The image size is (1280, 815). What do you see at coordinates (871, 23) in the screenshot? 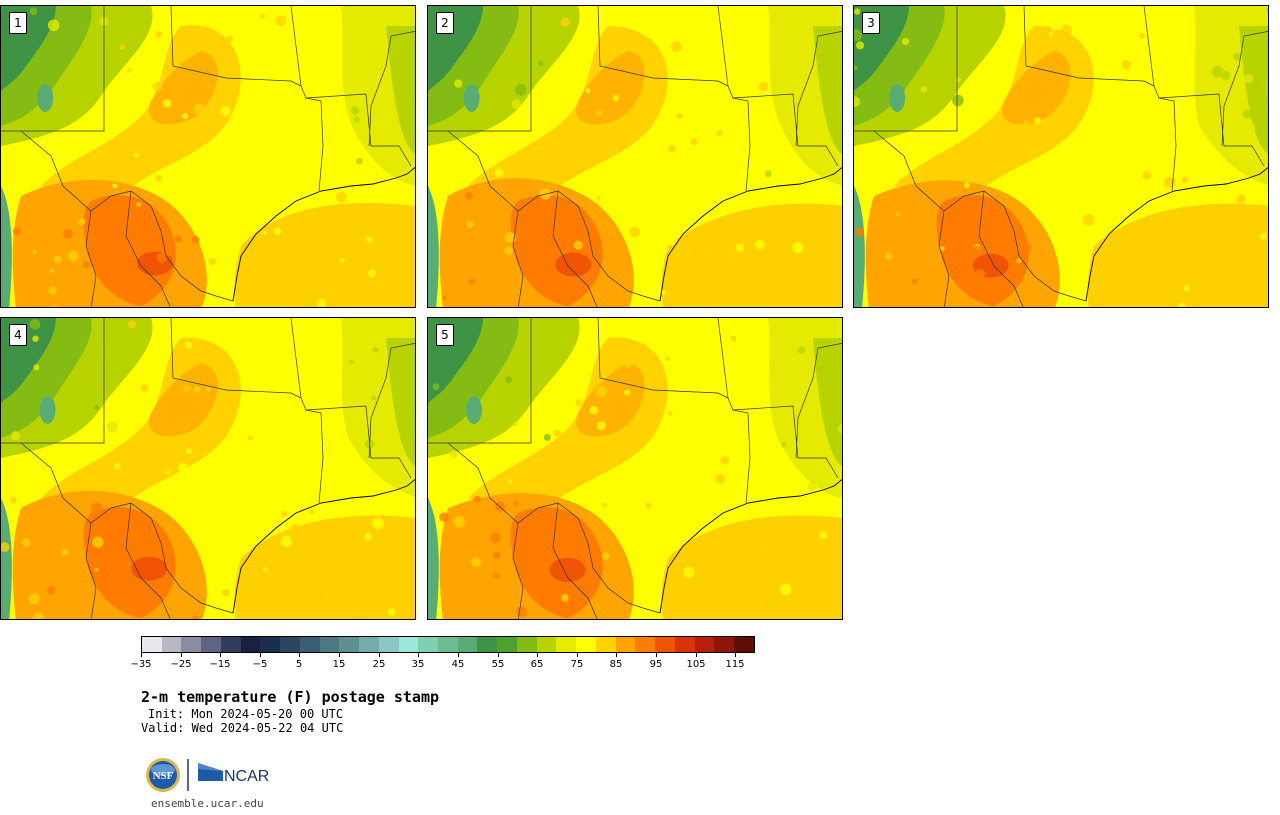
I see `member-label-3: 3` at bounding box center [871, 23].